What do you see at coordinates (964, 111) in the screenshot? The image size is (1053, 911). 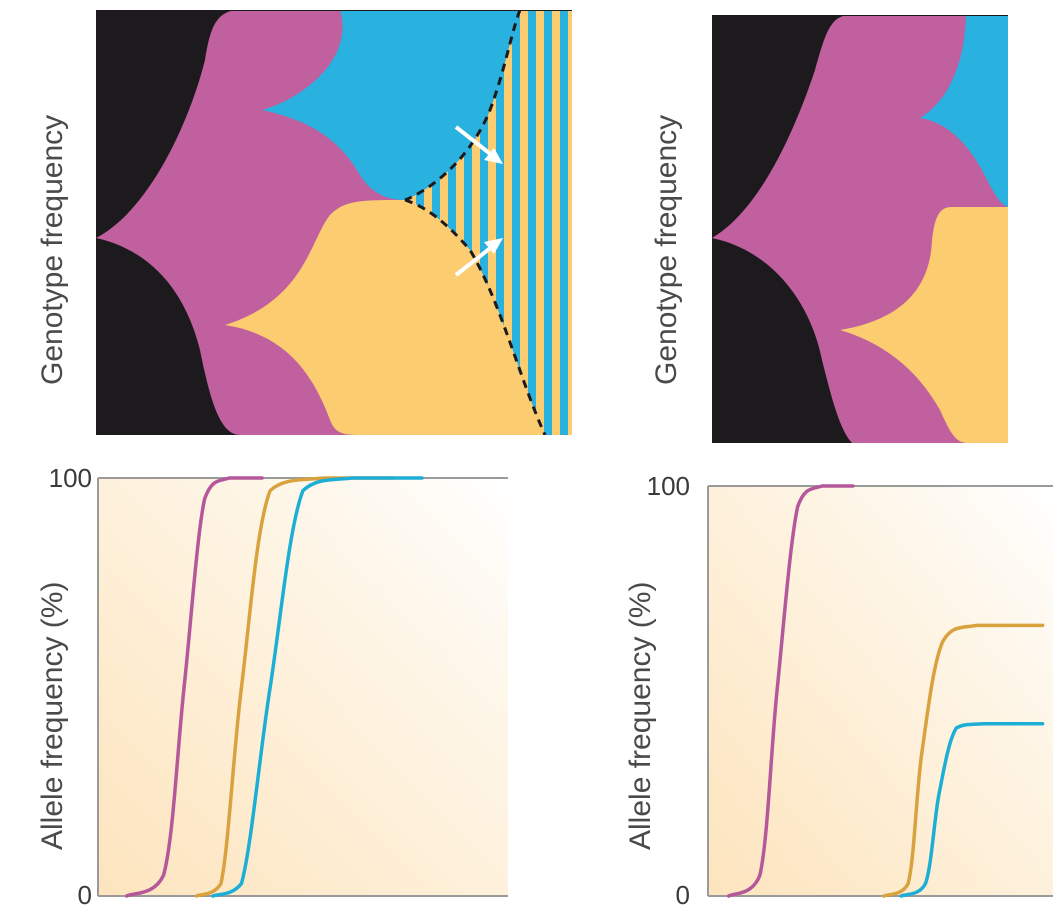 I see `right-blue-region` at bounding box center [964, 111].